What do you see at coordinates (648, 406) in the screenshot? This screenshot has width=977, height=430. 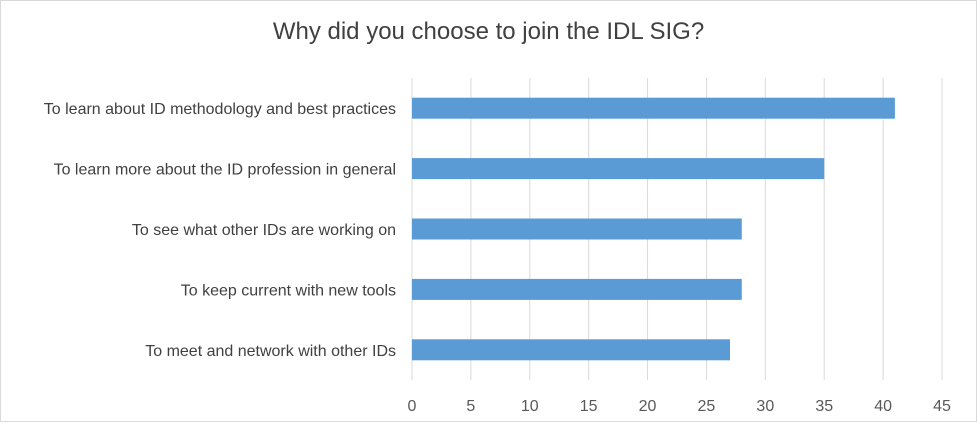 I see `x-tick-label: 20` at bounding box center [648, 406].